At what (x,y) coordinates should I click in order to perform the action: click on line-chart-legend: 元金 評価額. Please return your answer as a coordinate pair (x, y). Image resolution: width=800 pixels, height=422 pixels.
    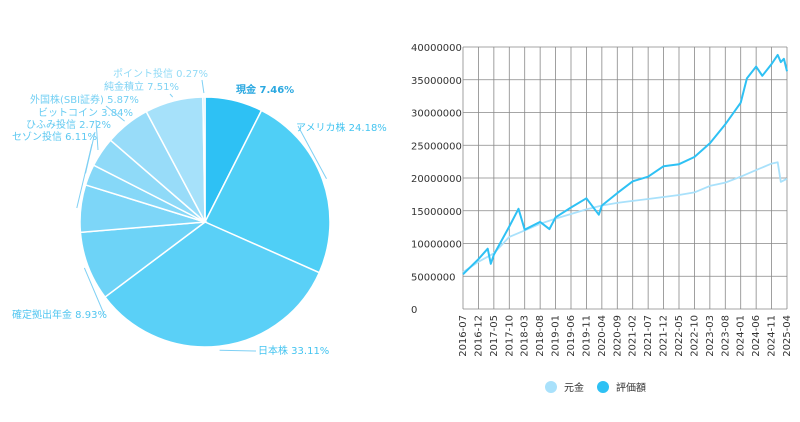
    Looking at the image, I should click on (595, 387).